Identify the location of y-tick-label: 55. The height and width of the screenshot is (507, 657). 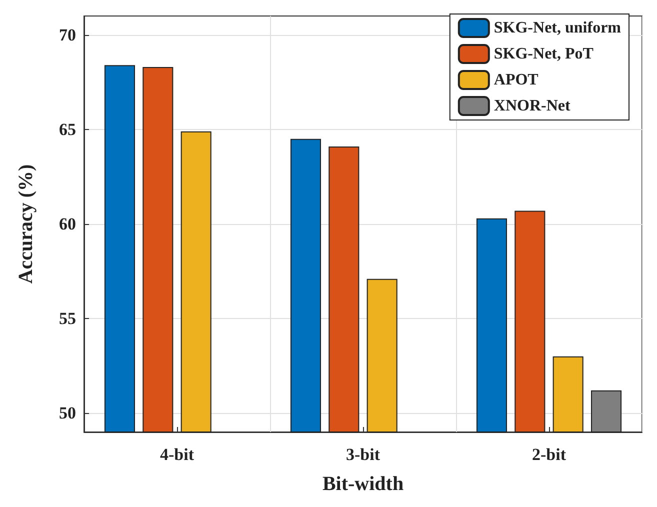
(67, 318).